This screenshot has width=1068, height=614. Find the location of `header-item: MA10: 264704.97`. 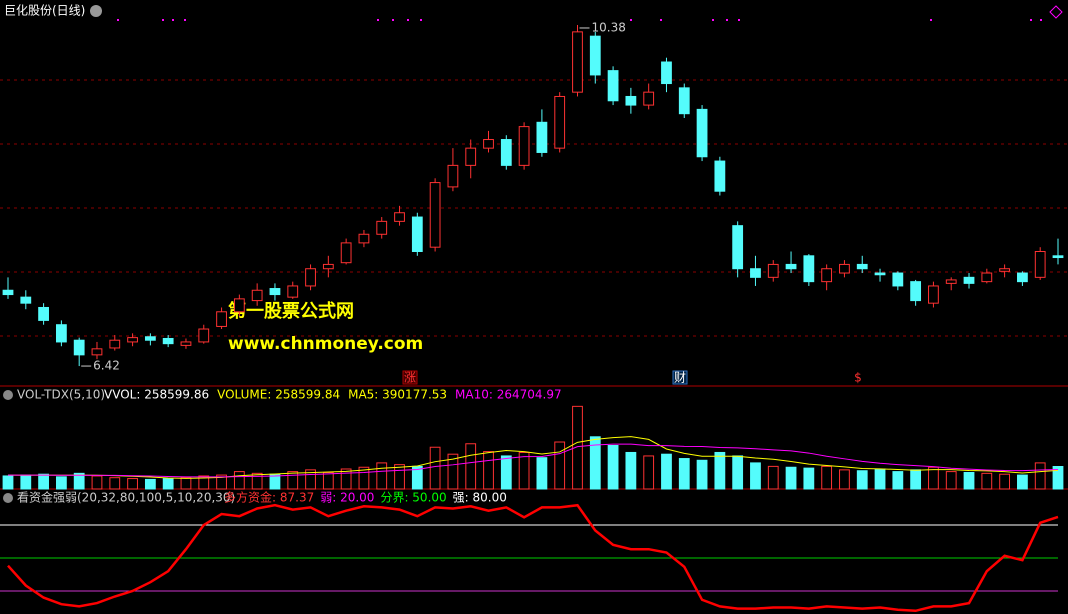

header-item: MA10: 264704.97 is located at coordinates (508, 395).